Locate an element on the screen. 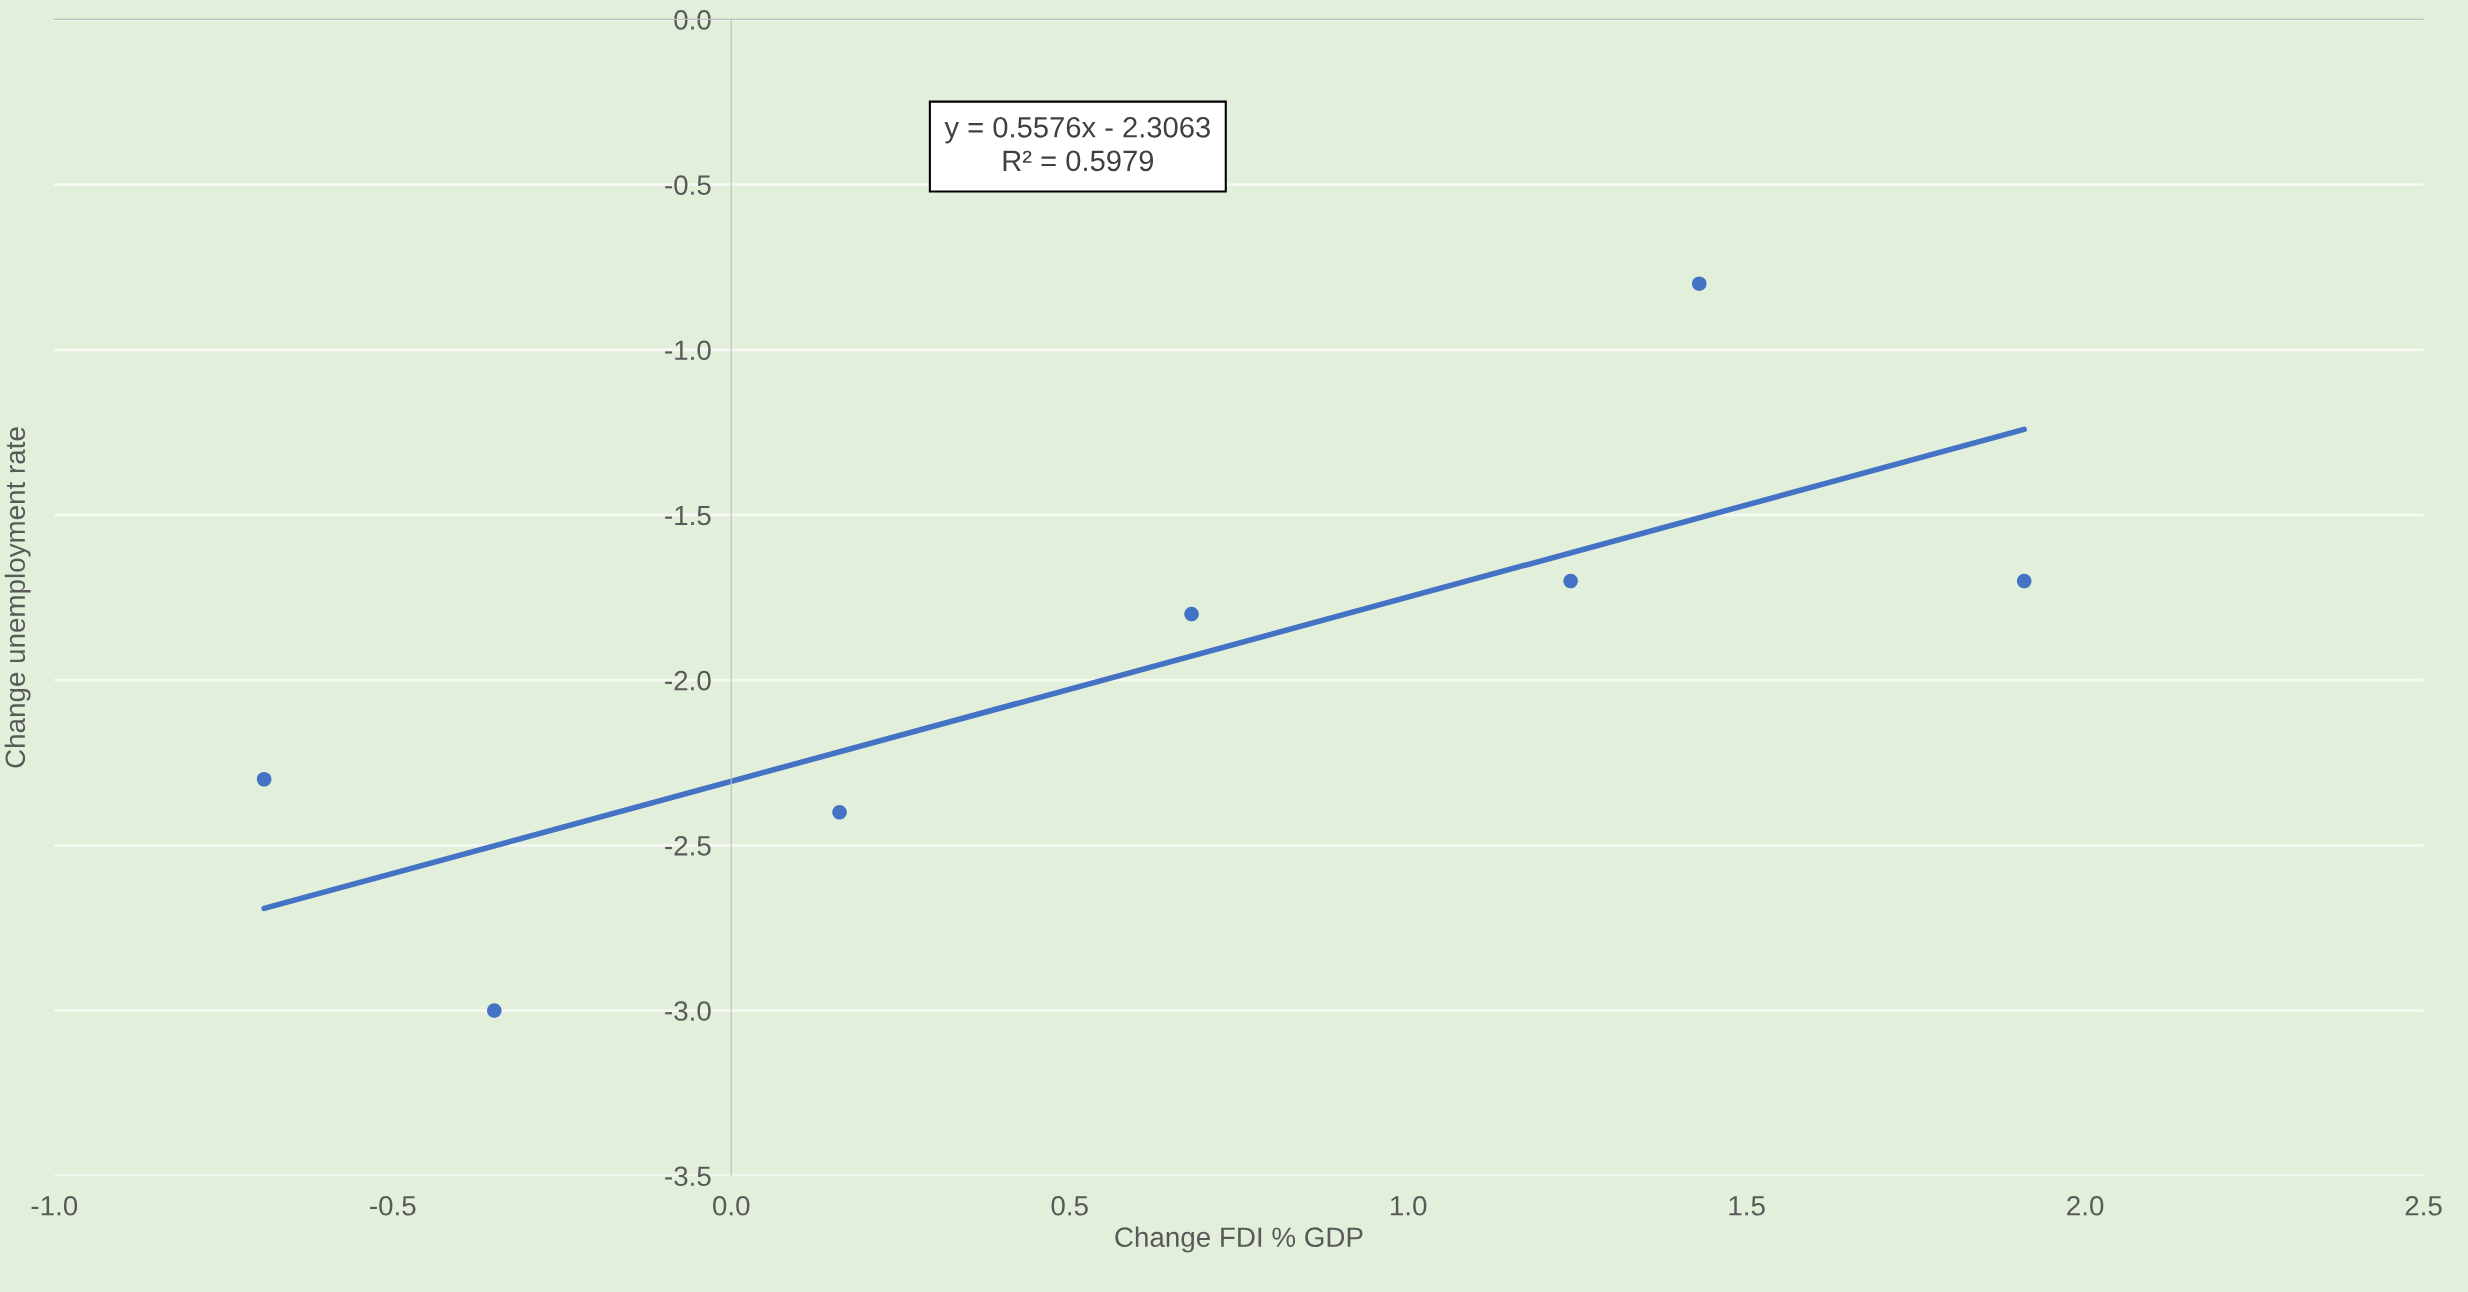 This screenshot has height=1292, width=2468. y-tick-label: -2.0 is located at coordinates (688, 680).